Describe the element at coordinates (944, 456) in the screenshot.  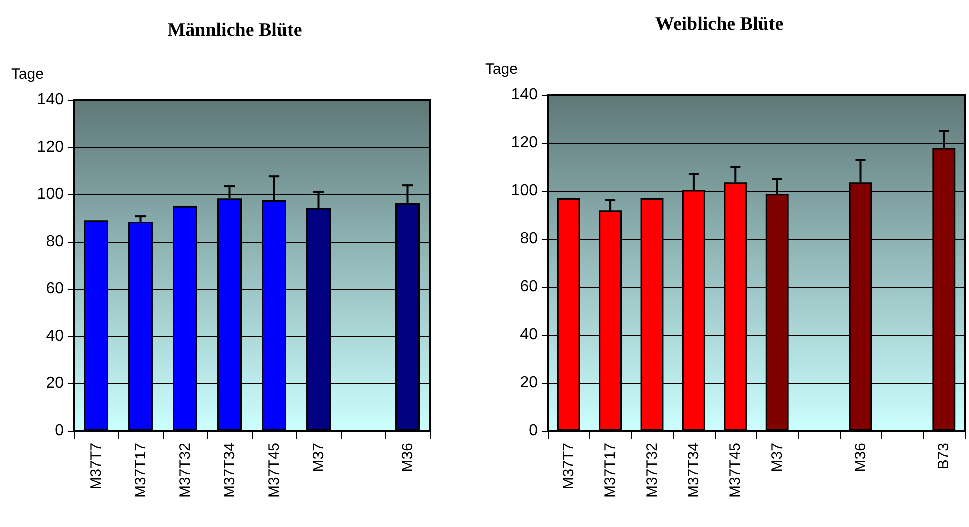
I see `x-tick-label: B73` at that location.